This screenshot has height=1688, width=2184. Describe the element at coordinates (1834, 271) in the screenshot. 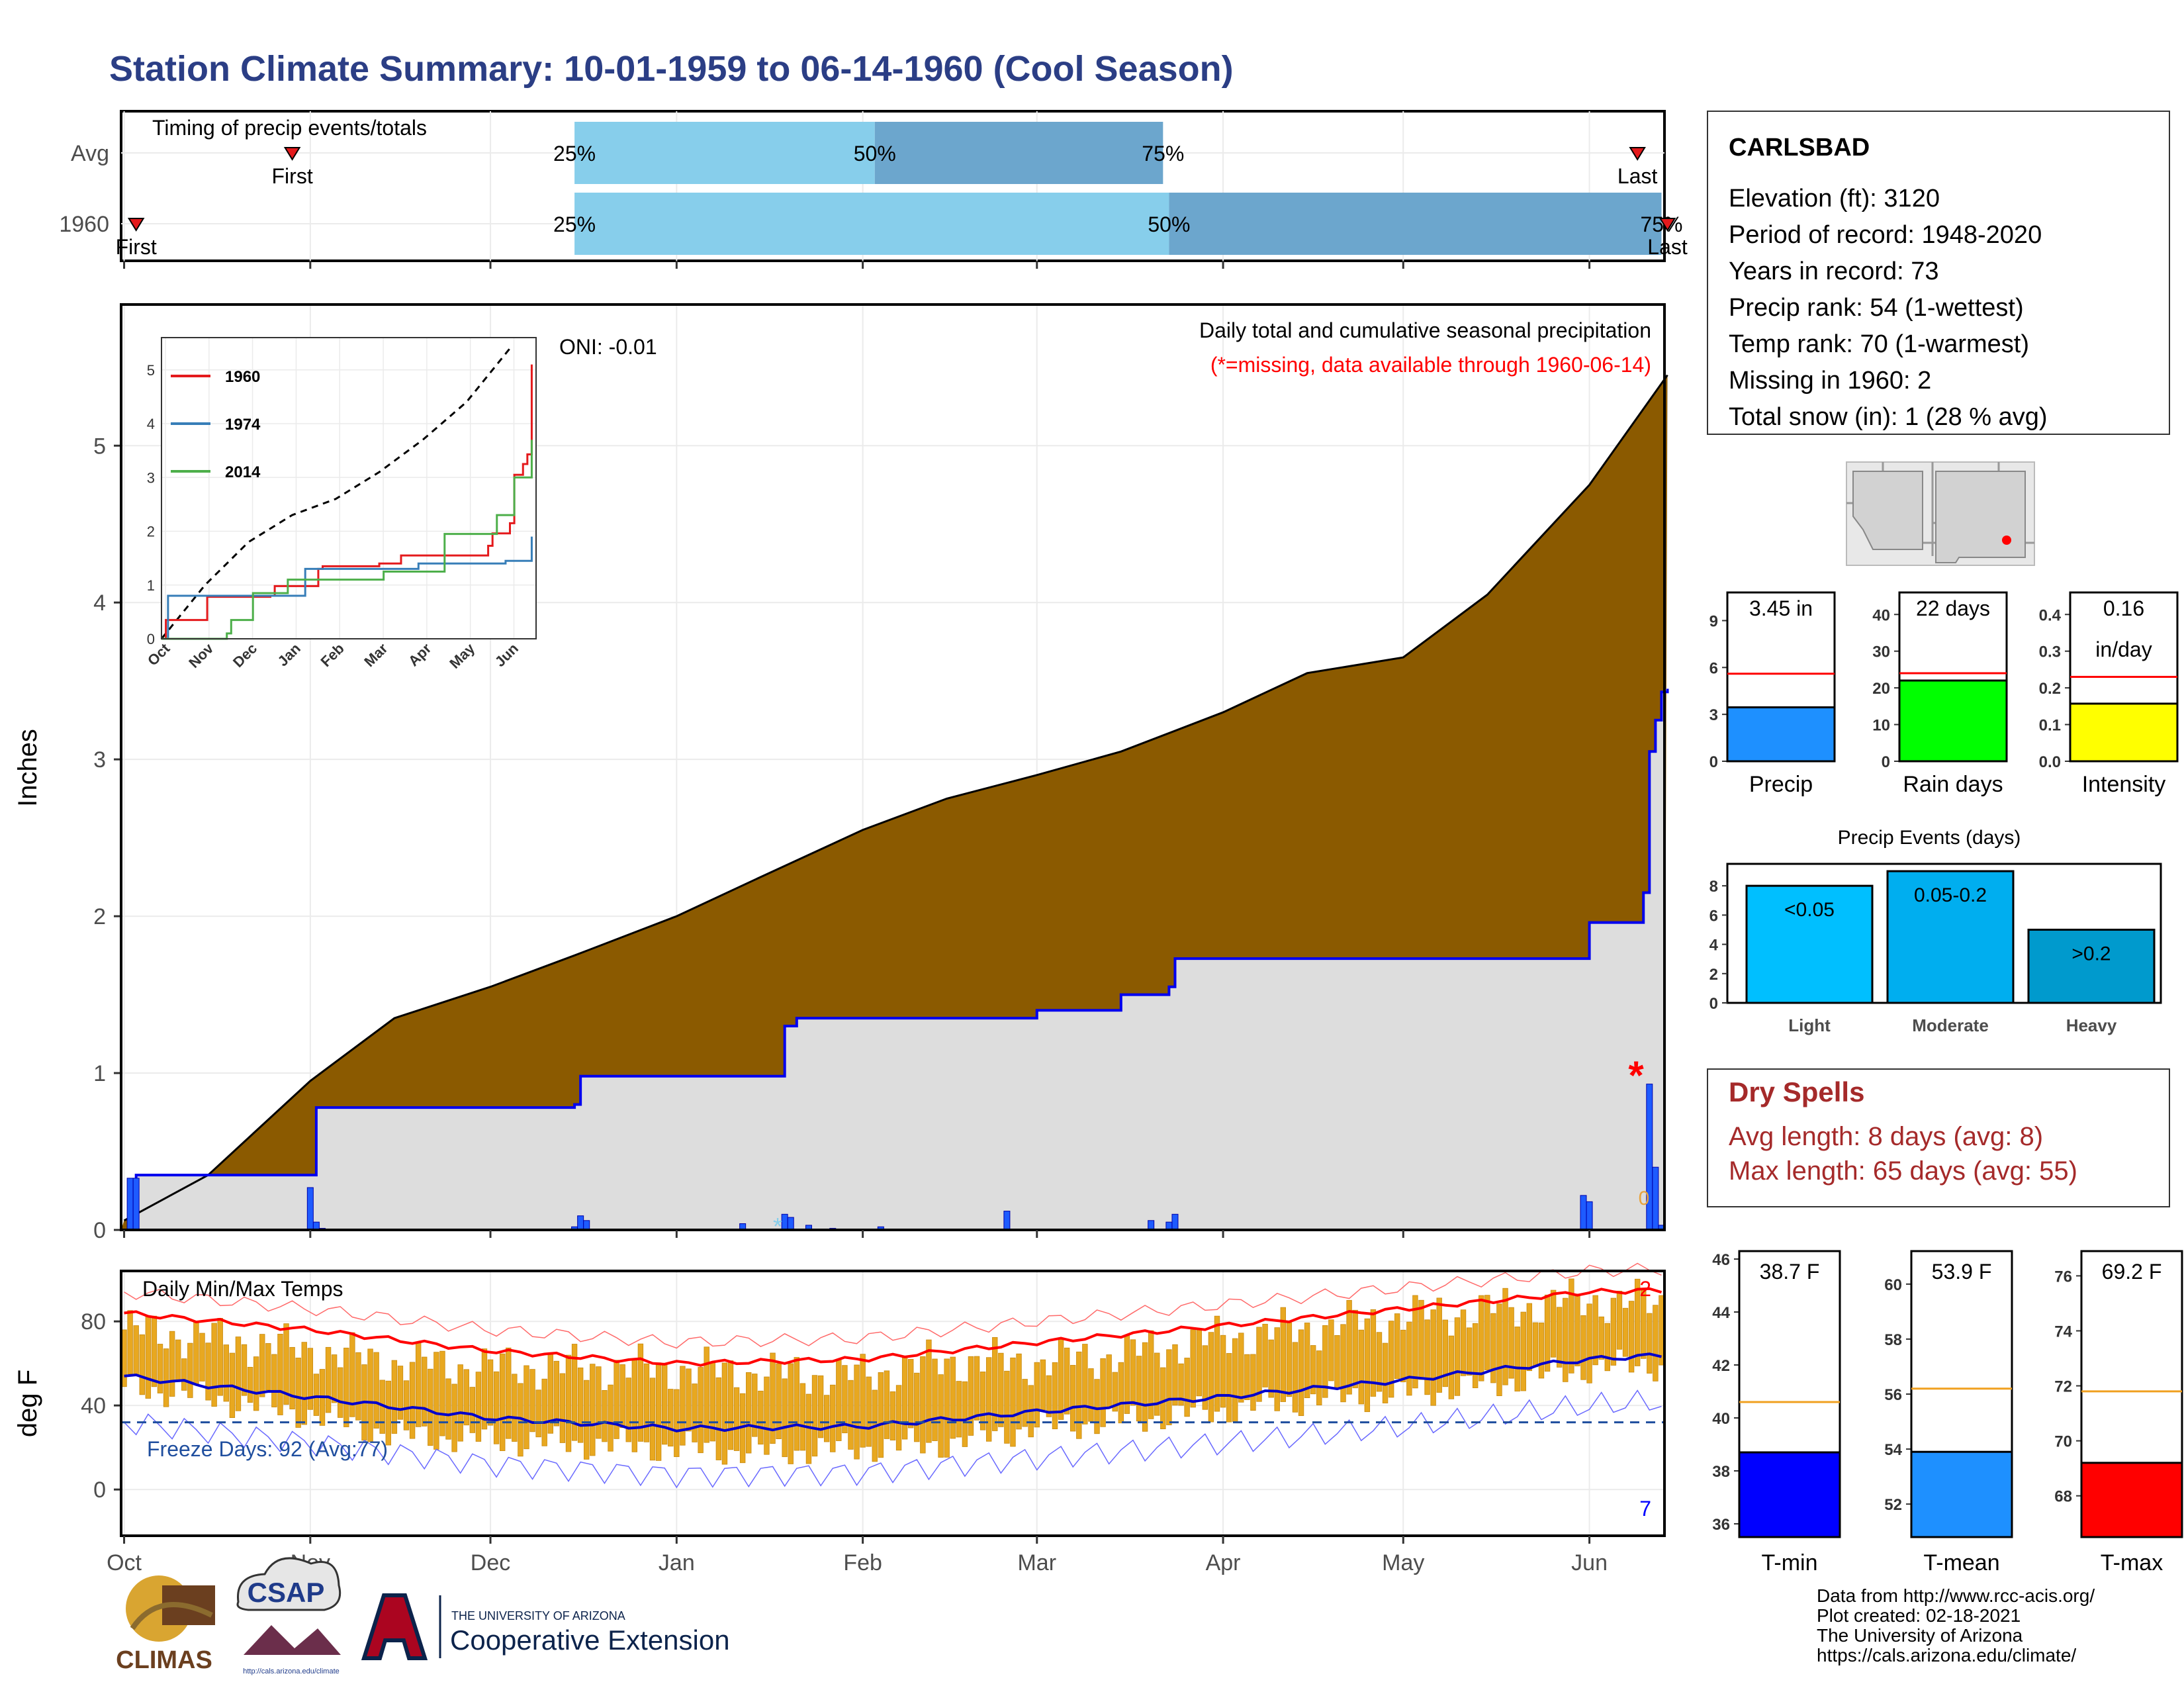

I see `station-info-line: Years in record: 73` at that location.